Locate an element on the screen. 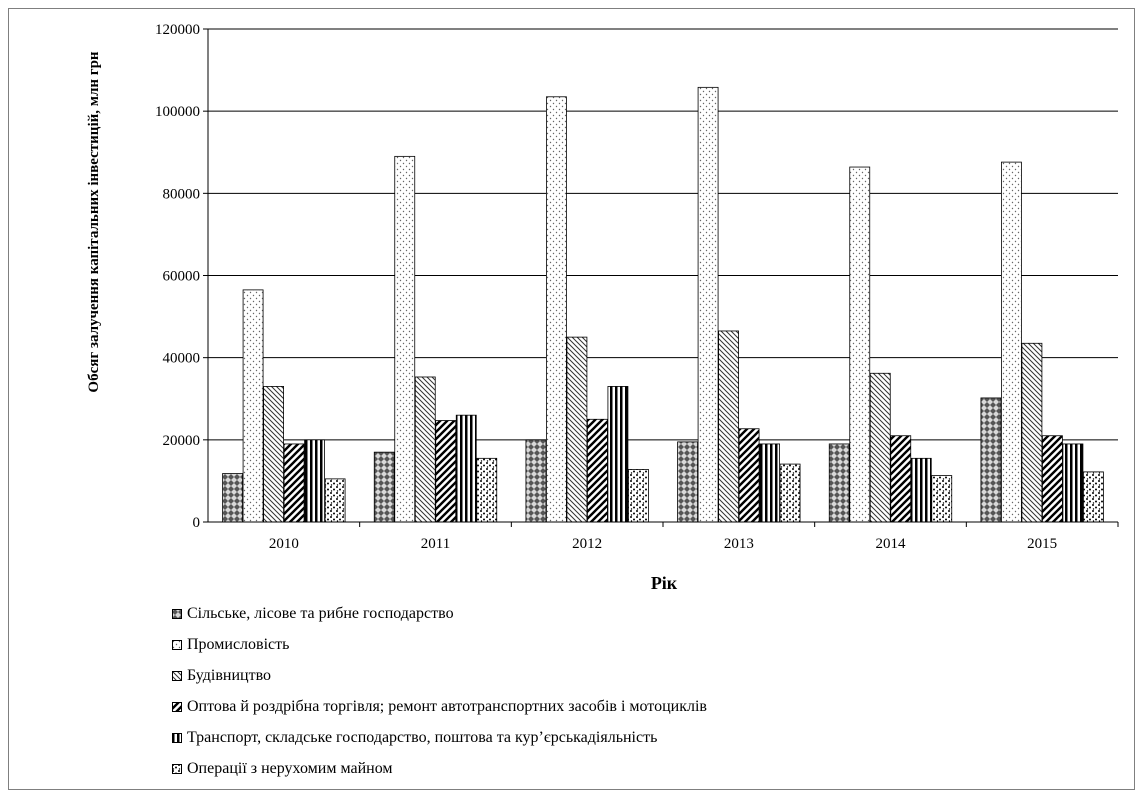 Image resolution: width=1142 pixels, height=798 pixels. y-tick-label: 60000 is located at coordinates (182, 277).